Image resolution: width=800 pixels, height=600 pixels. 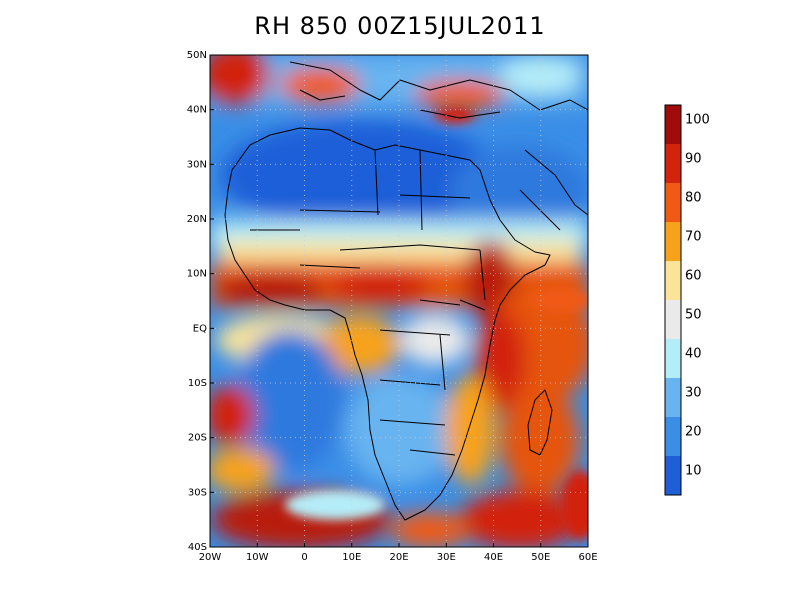 What do you see at coordinates (197, 547) in the screenshot?
I see `lat-tick-label: 40S` at bounding box center [197, 547].